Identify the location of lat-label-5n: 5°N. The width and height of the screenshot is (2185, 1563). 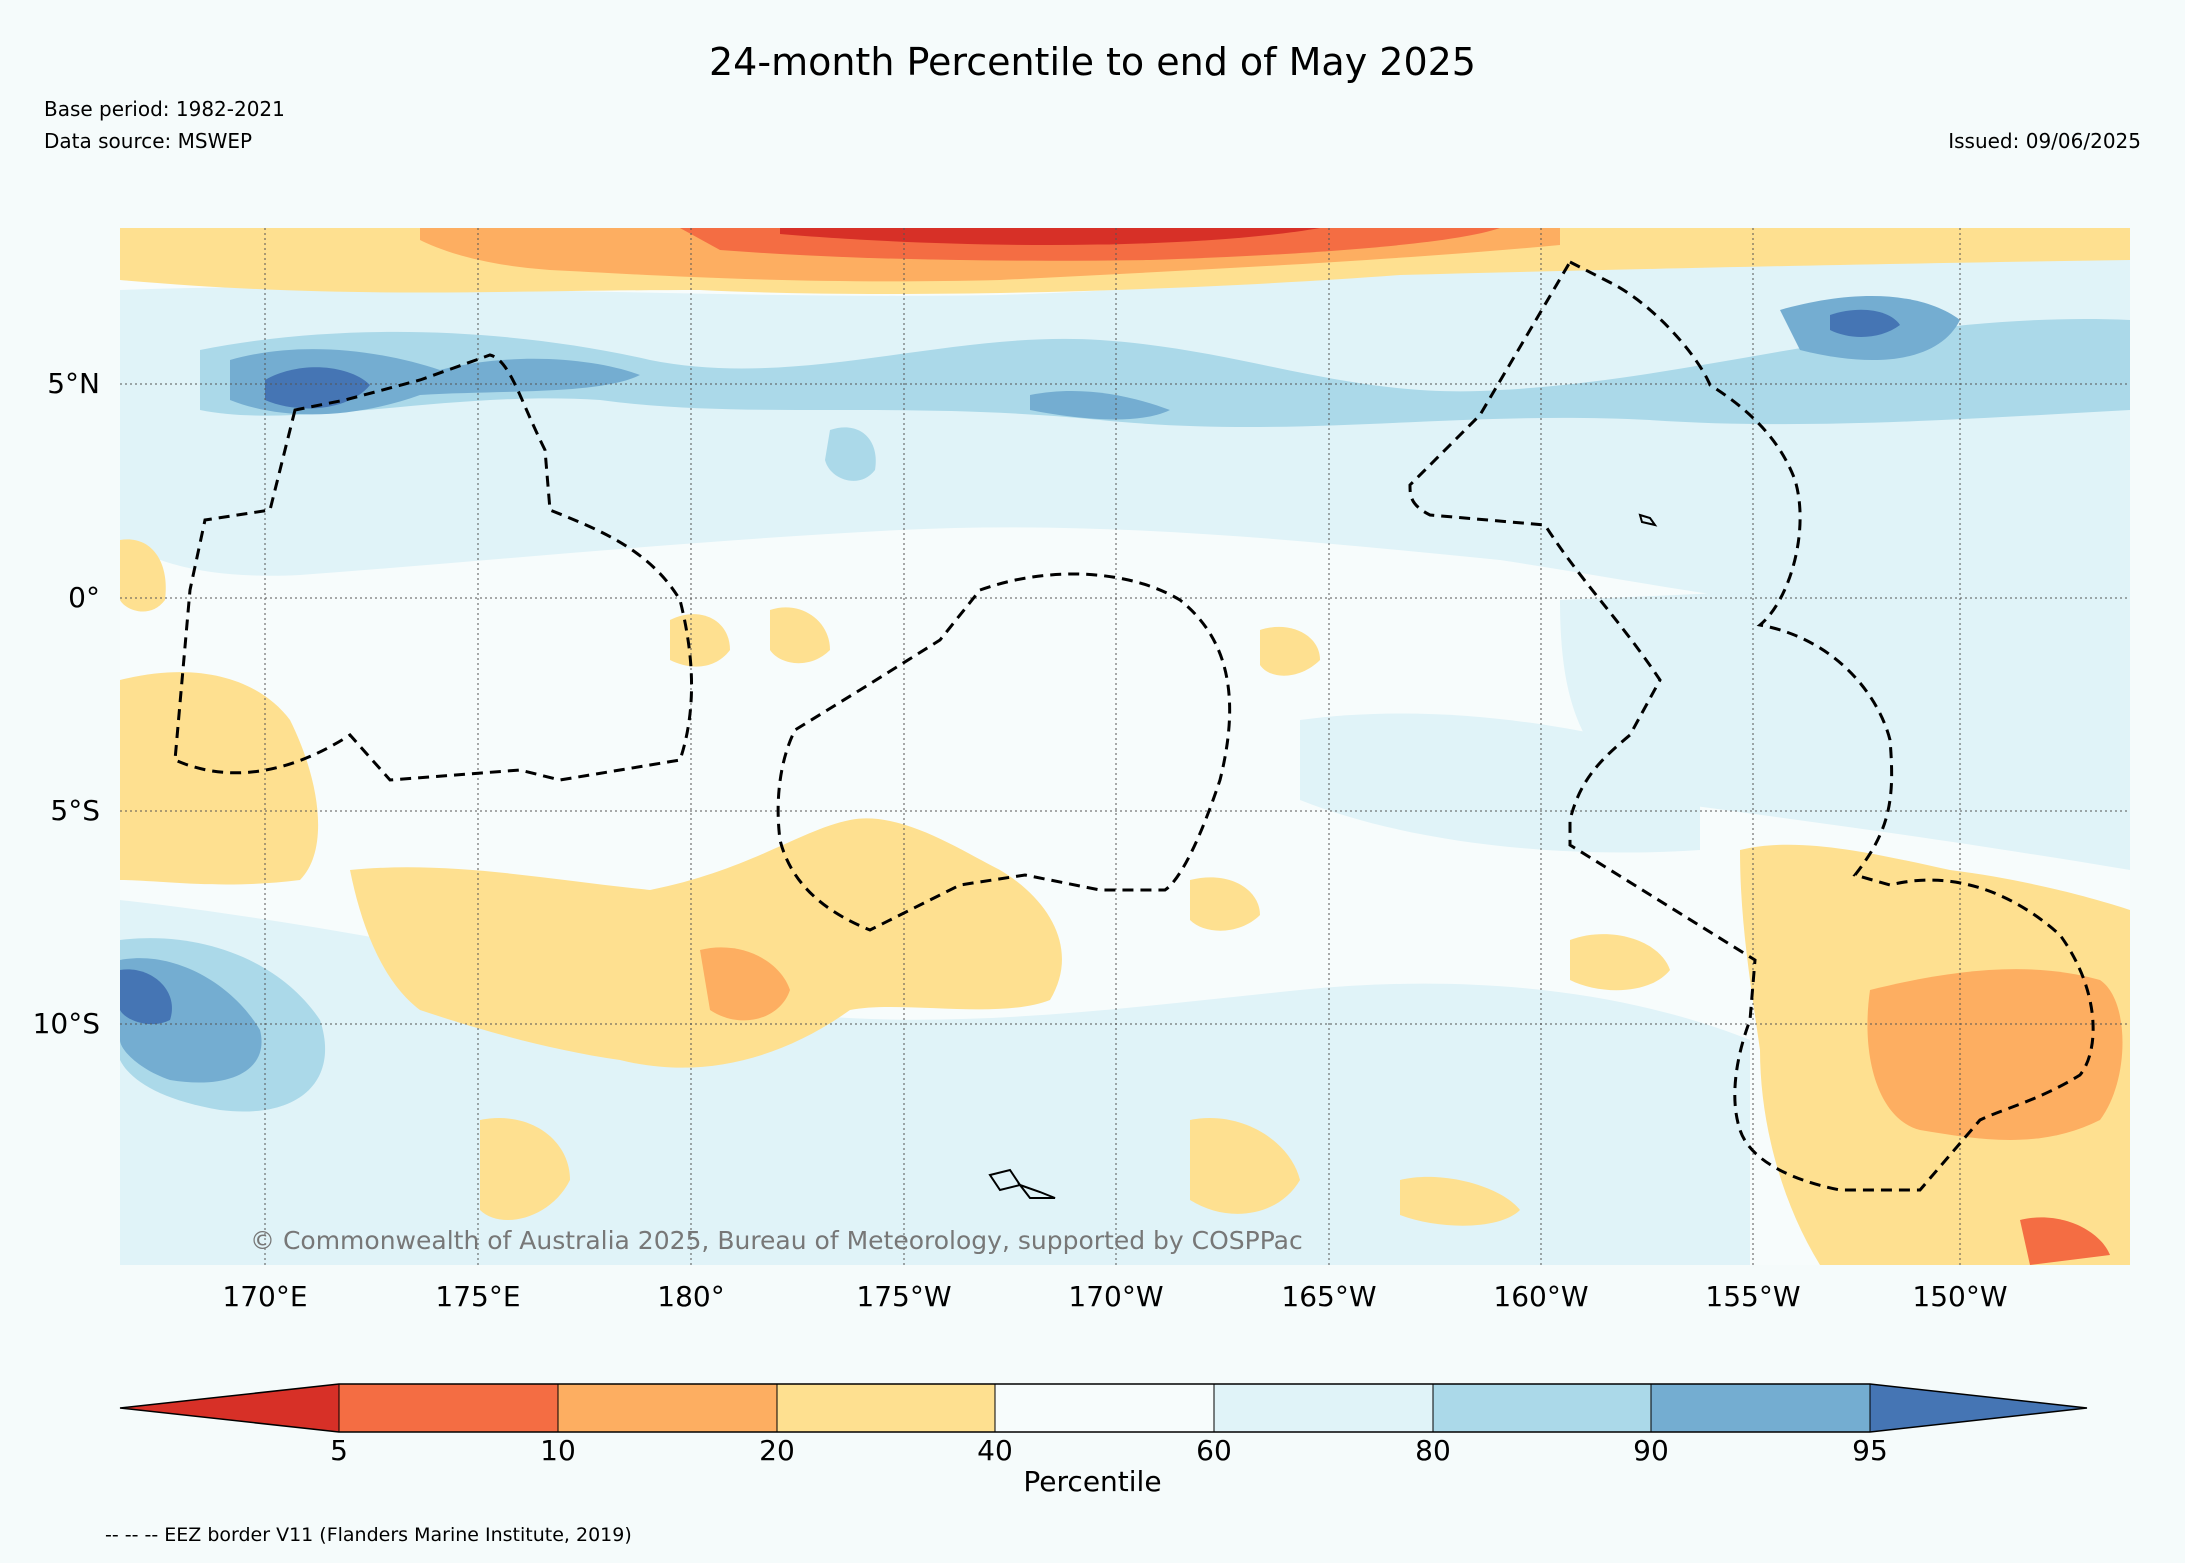
(73, 383).